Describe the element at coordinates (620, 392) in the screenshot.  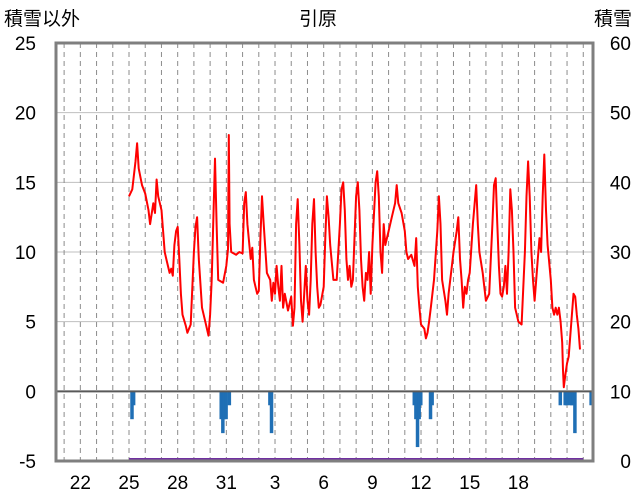
I see `right-tick-label: 10` at that location.